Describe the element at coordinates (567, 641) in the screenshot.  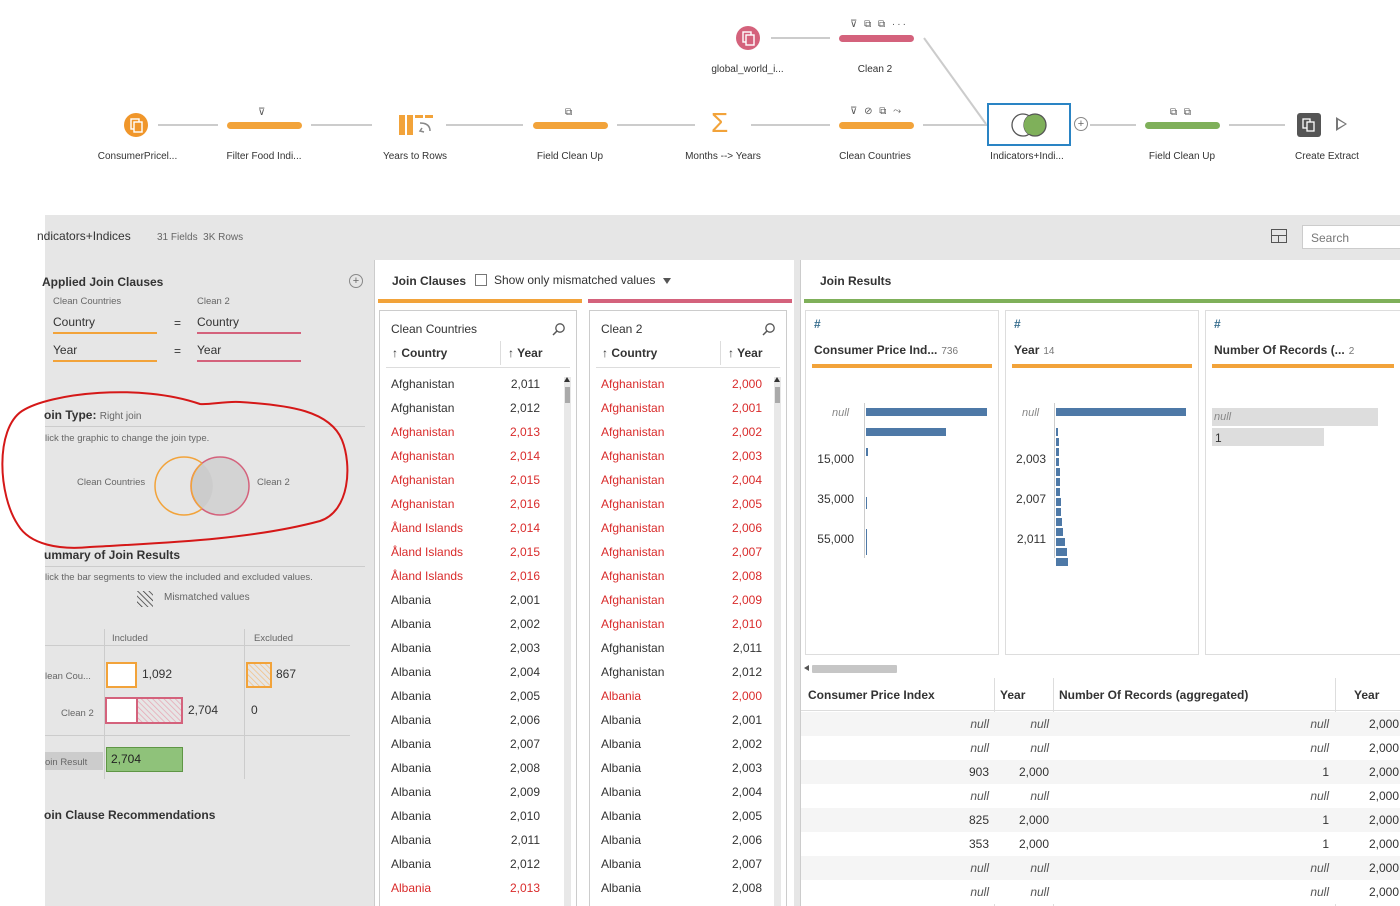
I see `left-scrollbar` at that location.